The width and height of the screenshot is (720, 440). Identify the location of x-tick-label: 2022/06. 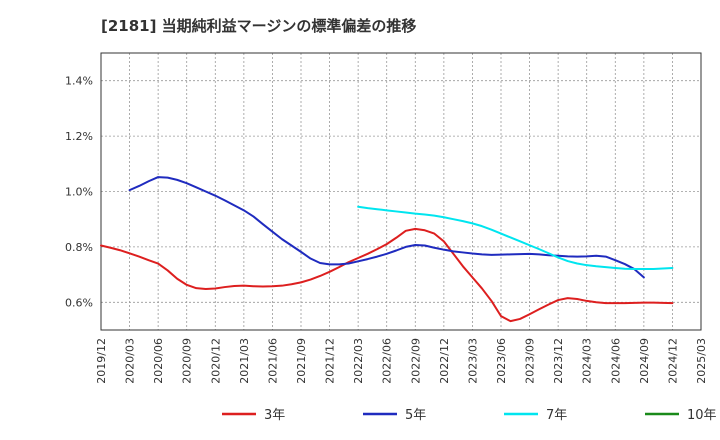
(387, 361).